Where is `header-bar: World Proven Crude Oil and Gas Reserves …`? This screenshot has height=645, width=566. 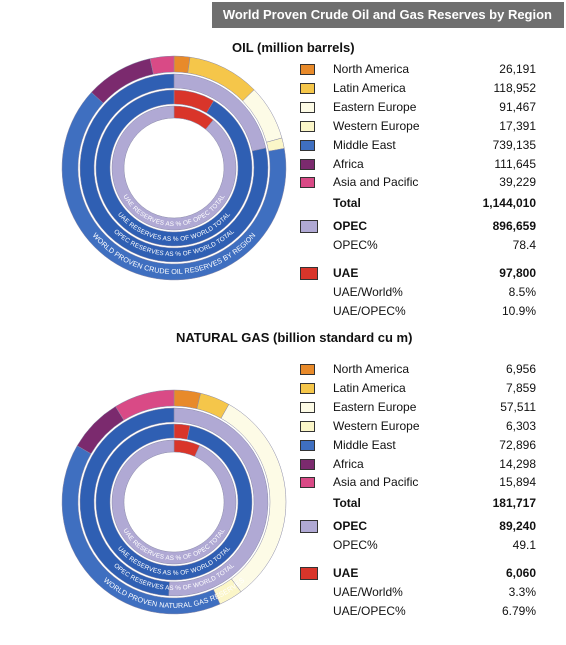
header-bar: World Proven Crude Oil and Gas Reserves … is located at coordinates (388, 15).